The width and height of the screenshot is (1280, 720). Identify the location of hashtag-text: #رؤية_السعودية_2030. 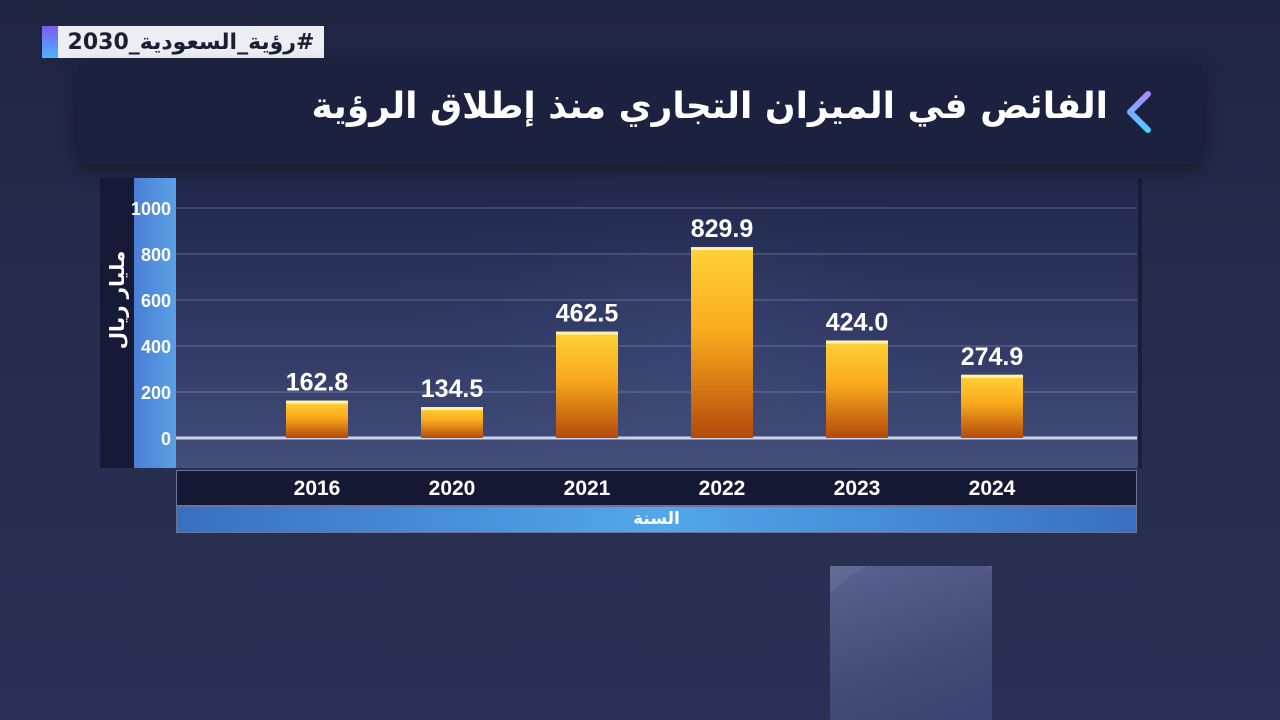
(191, 42).